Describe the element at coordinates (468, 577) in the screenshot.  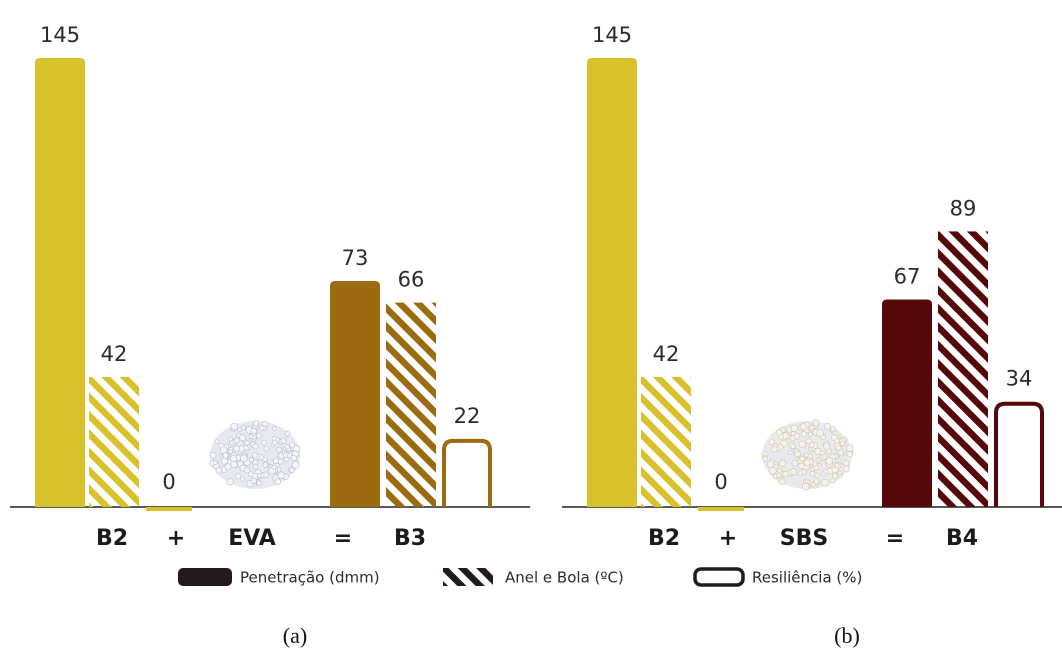
I see `legend-swatch-hatch` at that location.